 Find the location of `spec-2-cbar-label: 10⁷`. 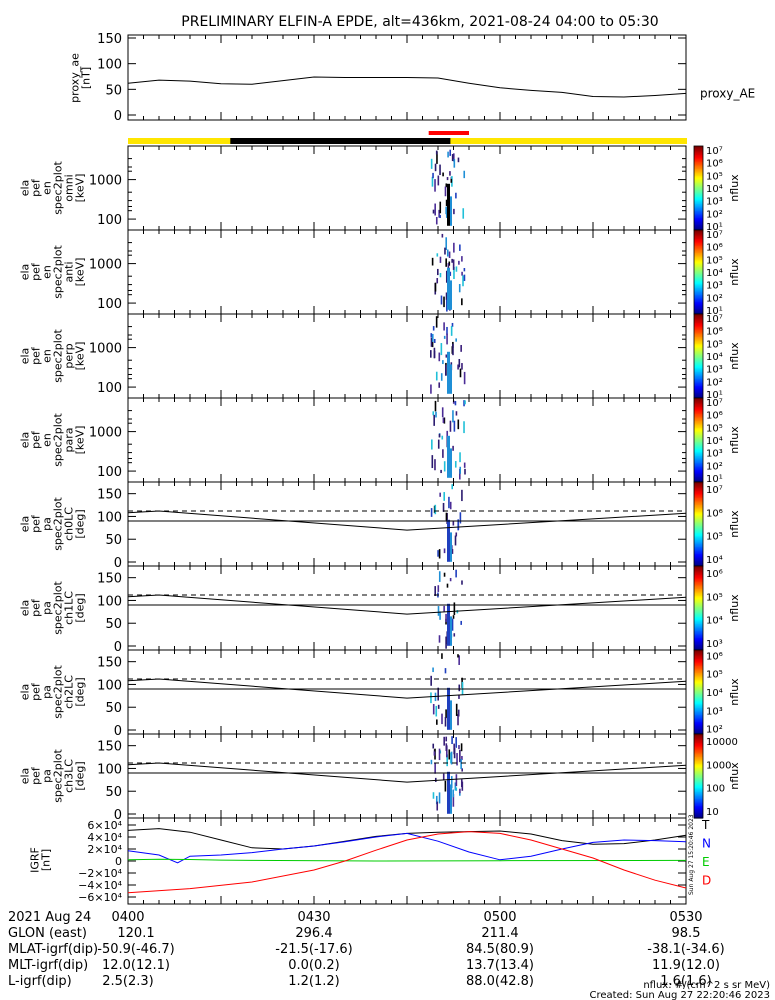

spec-2-cbar-label: 10⁷ is located at coordinates (714, 319).